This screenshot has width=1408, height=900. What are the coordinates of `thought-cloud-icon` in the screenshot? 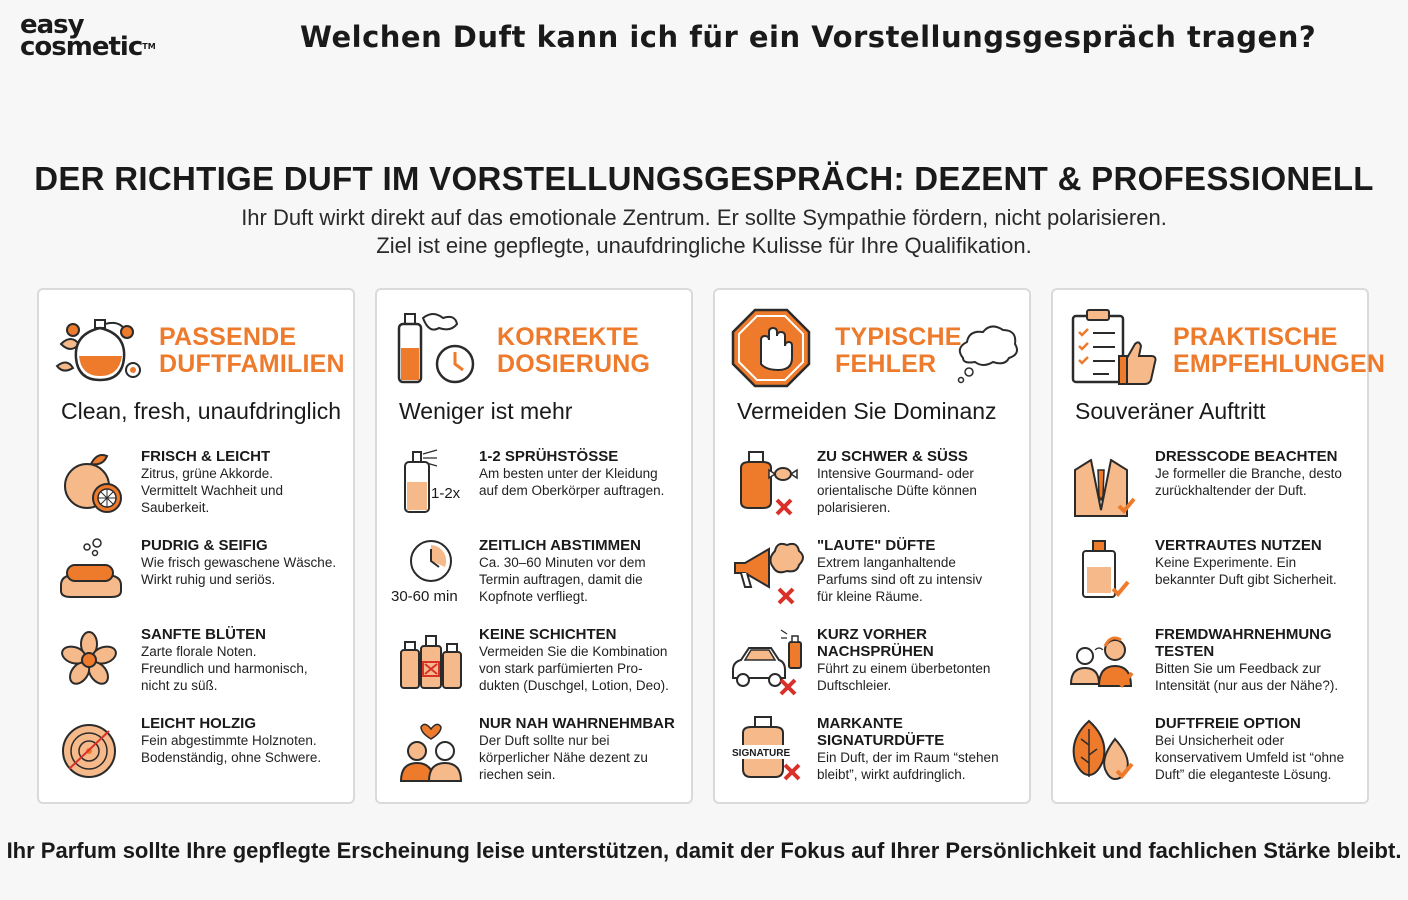 It's located at (987, 354).